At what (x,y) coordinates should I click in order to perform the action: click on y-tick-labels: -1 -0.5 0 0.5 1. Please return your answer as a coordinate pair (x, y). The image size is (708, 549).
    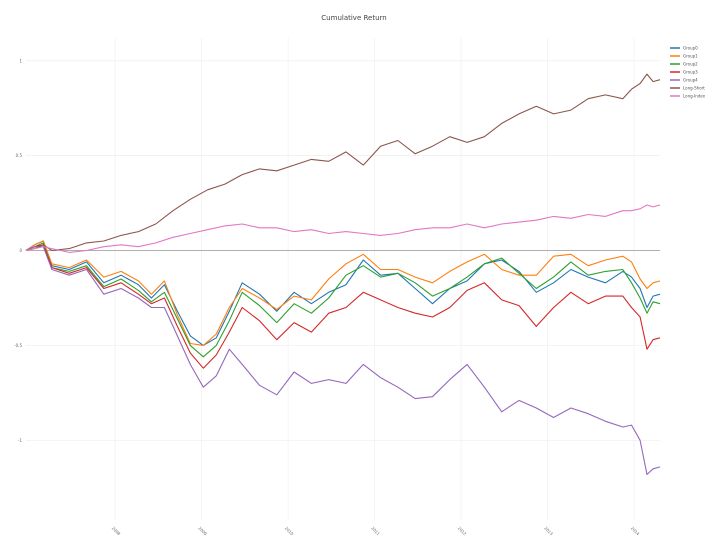
    Looking at the image, I should click on (18, 250).